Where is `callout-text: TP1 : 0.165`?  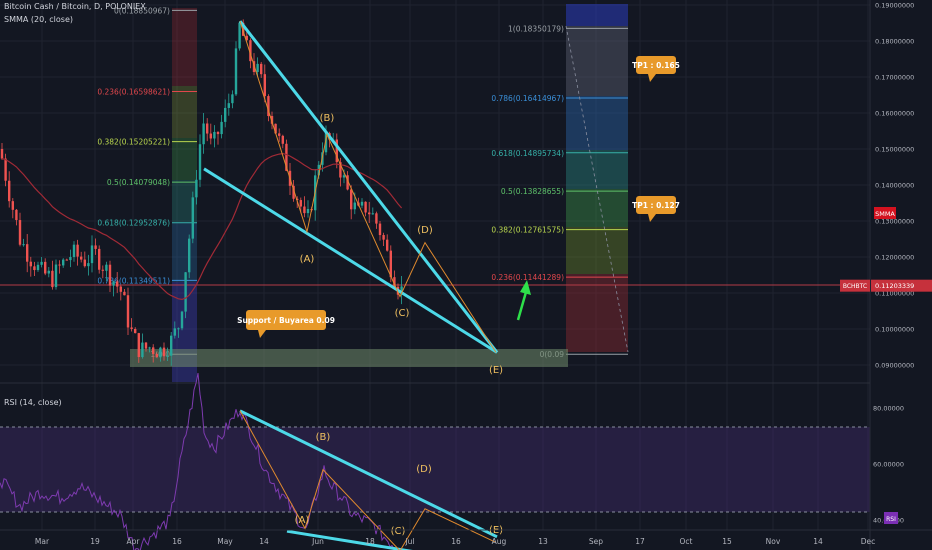
callout-text: TP1 : 0.165 is located at coordinates (656, 65).